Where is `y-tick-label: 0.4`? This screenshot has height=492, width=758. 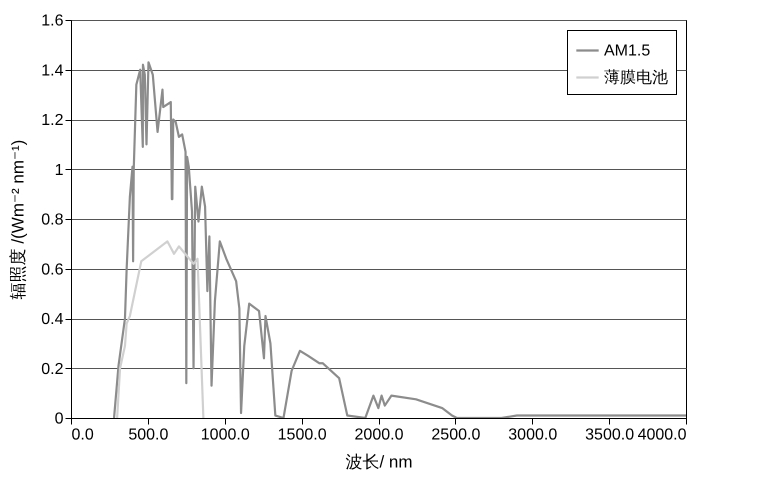 y-tick-label: 0.4 is located at coordinates (52, 319).